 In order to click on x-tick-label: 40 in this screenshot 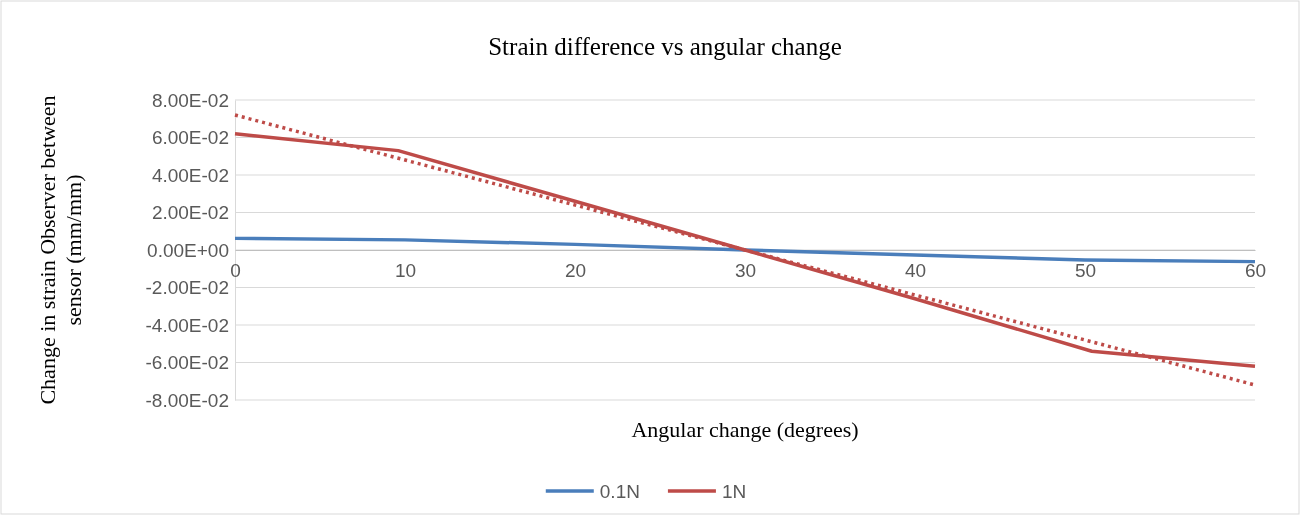, I will do `click(915, 271)`.